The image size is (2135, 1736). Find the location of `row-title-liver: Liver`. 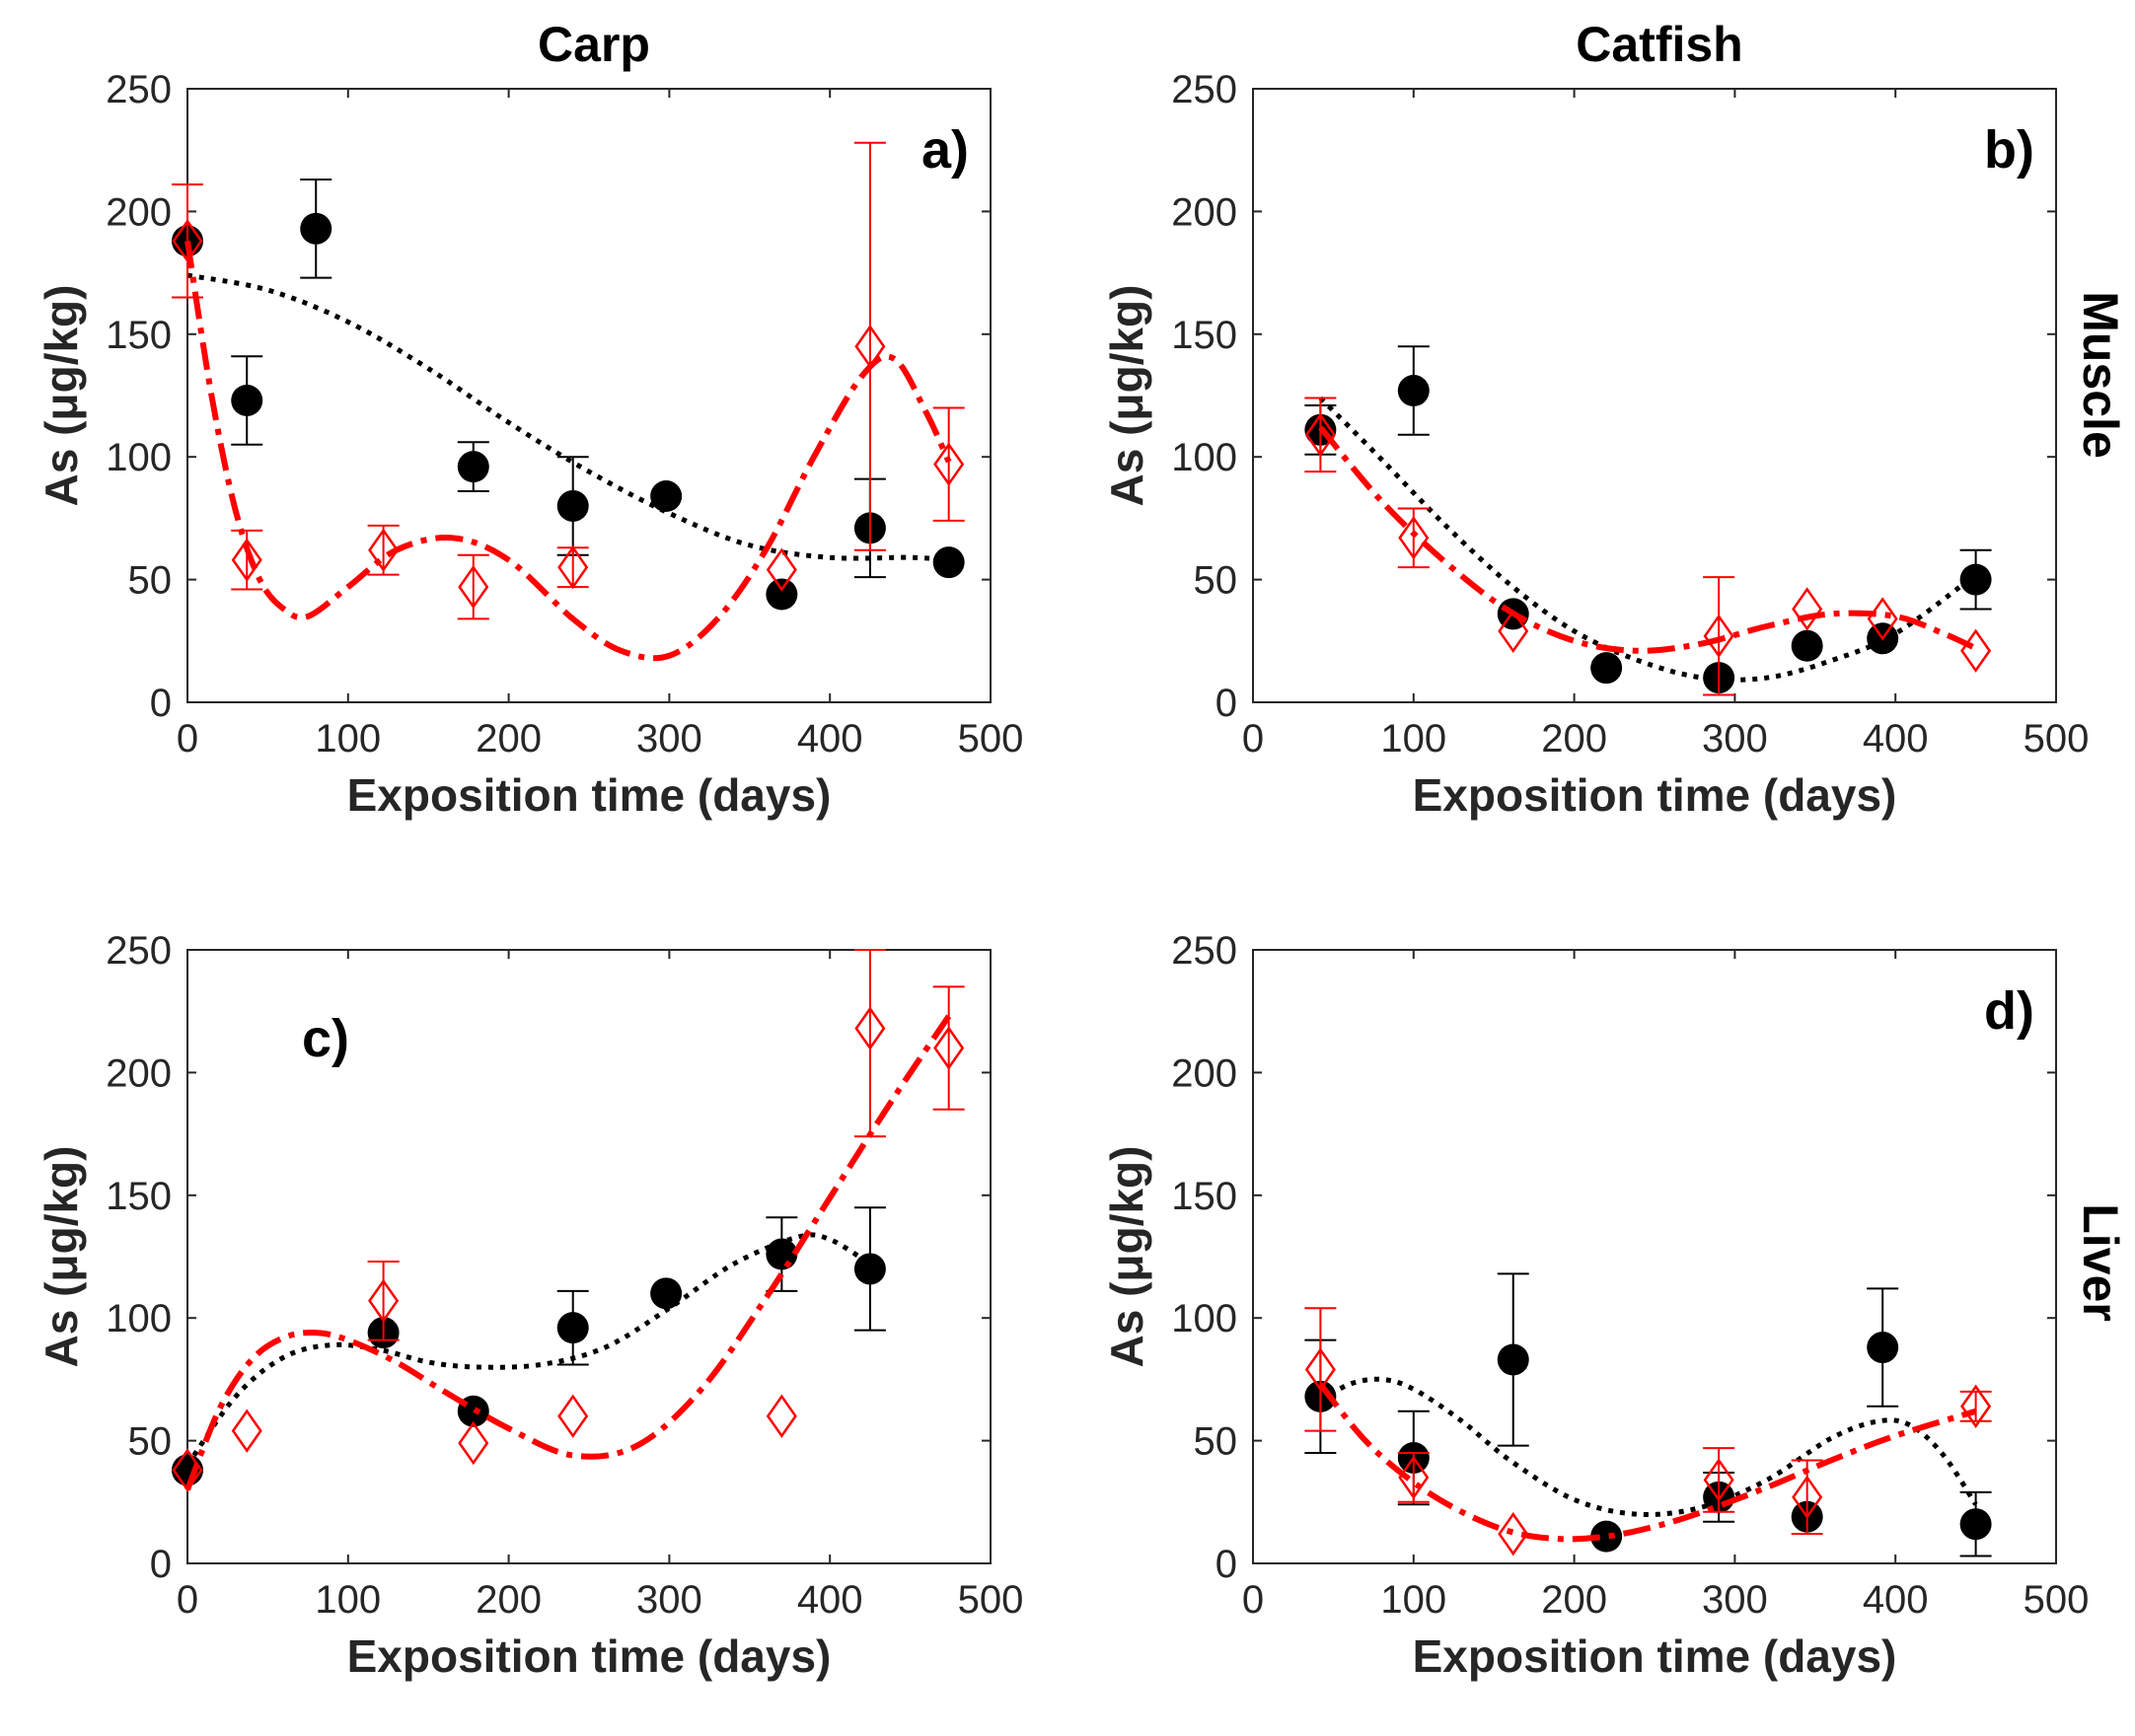

row-title-liver: Liver is located at coordinates (2100, 1263).